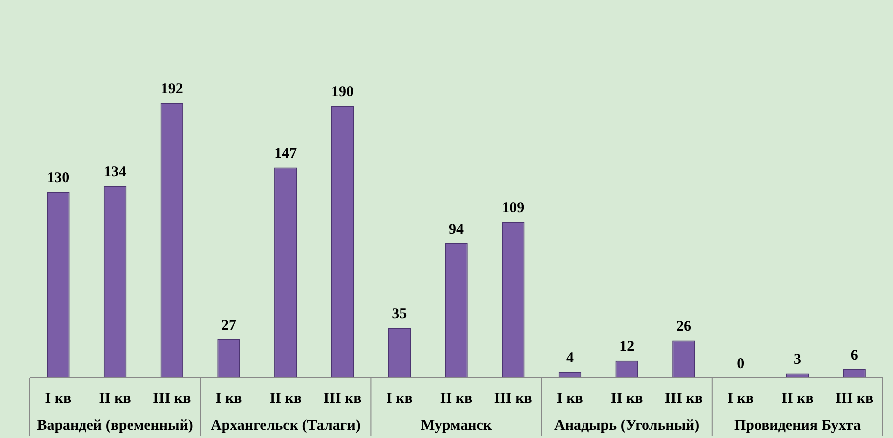  What do you see at coordinates (627, 347) in the screenshot?
I see `data-label: 12` at bounding box center [627, 347].